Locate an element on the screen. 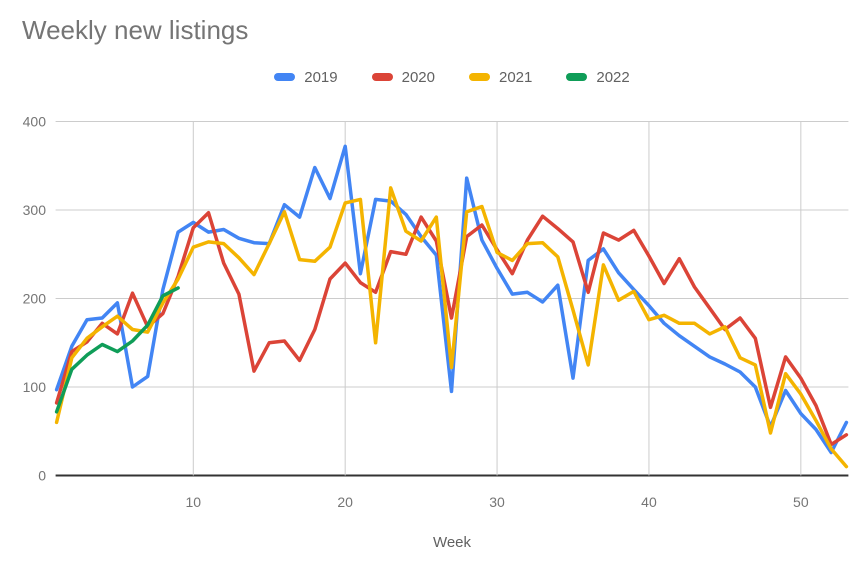  y-tick-label: 300 is located at coordinates (35, 210).